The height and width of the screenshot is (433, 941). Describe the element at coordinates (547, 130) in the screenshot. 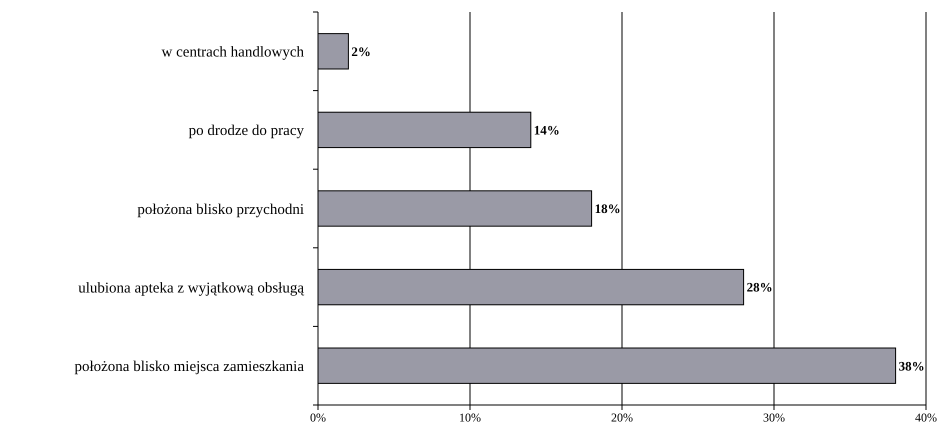

I see `data-label: 14%` at that location.